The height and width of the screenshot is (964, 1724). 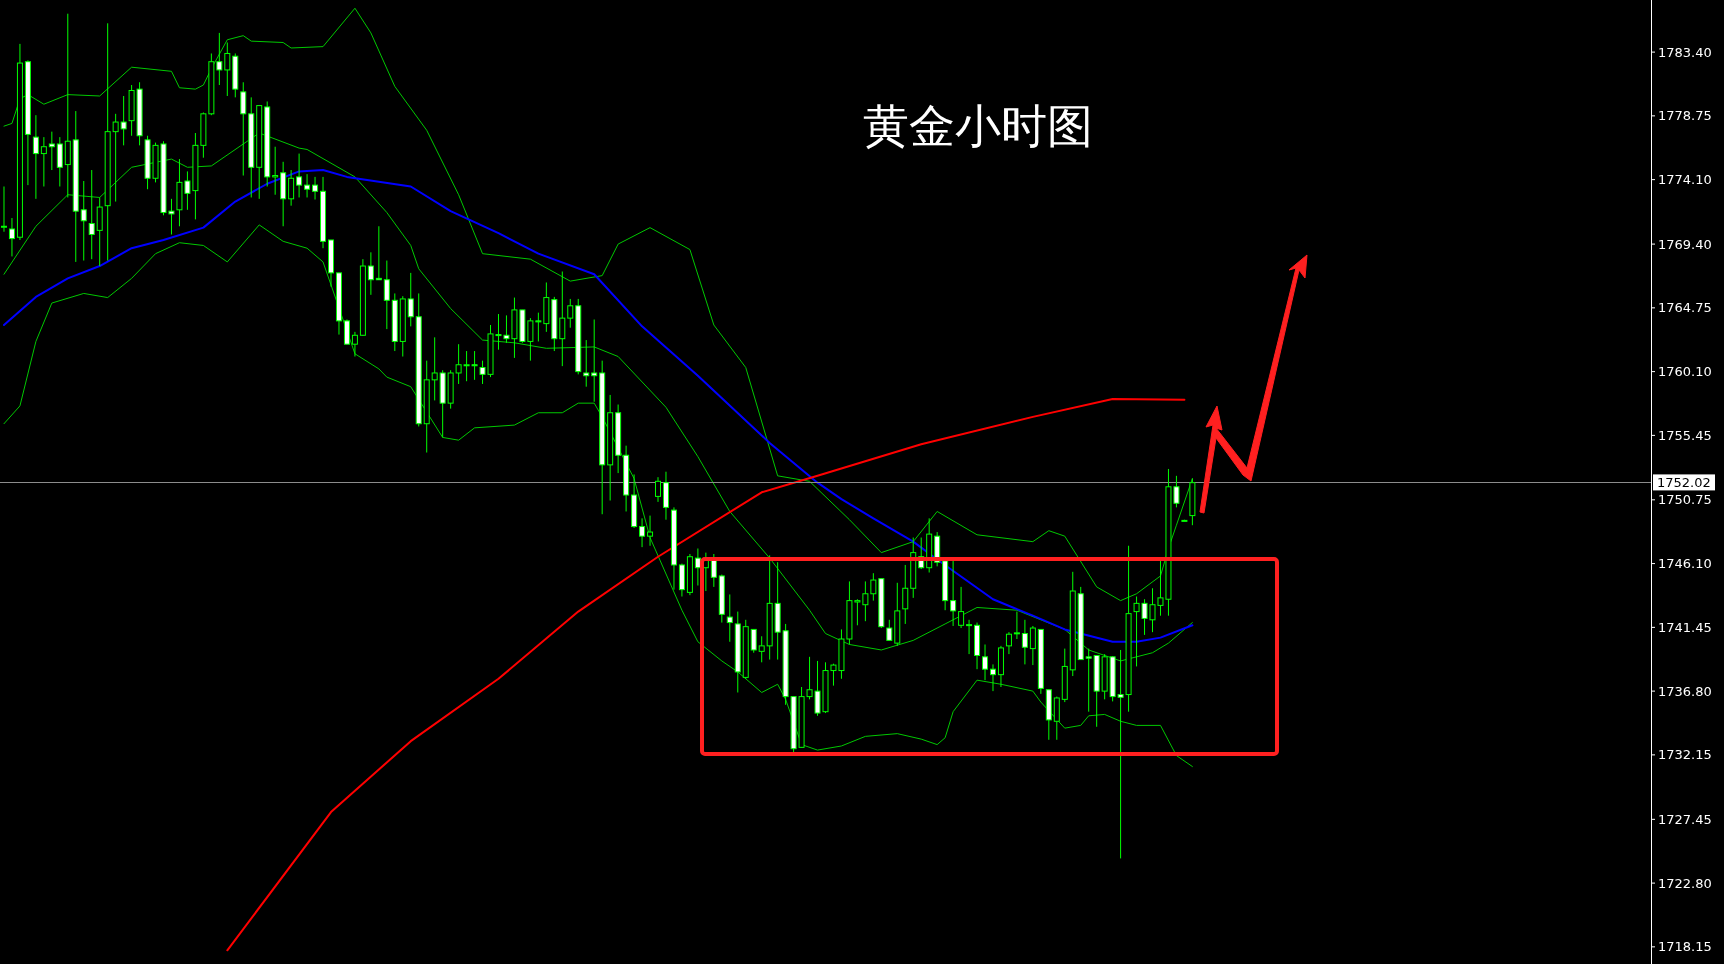 I want to click on y-tick-label: 1722.80, so click(x=1685, y=883).